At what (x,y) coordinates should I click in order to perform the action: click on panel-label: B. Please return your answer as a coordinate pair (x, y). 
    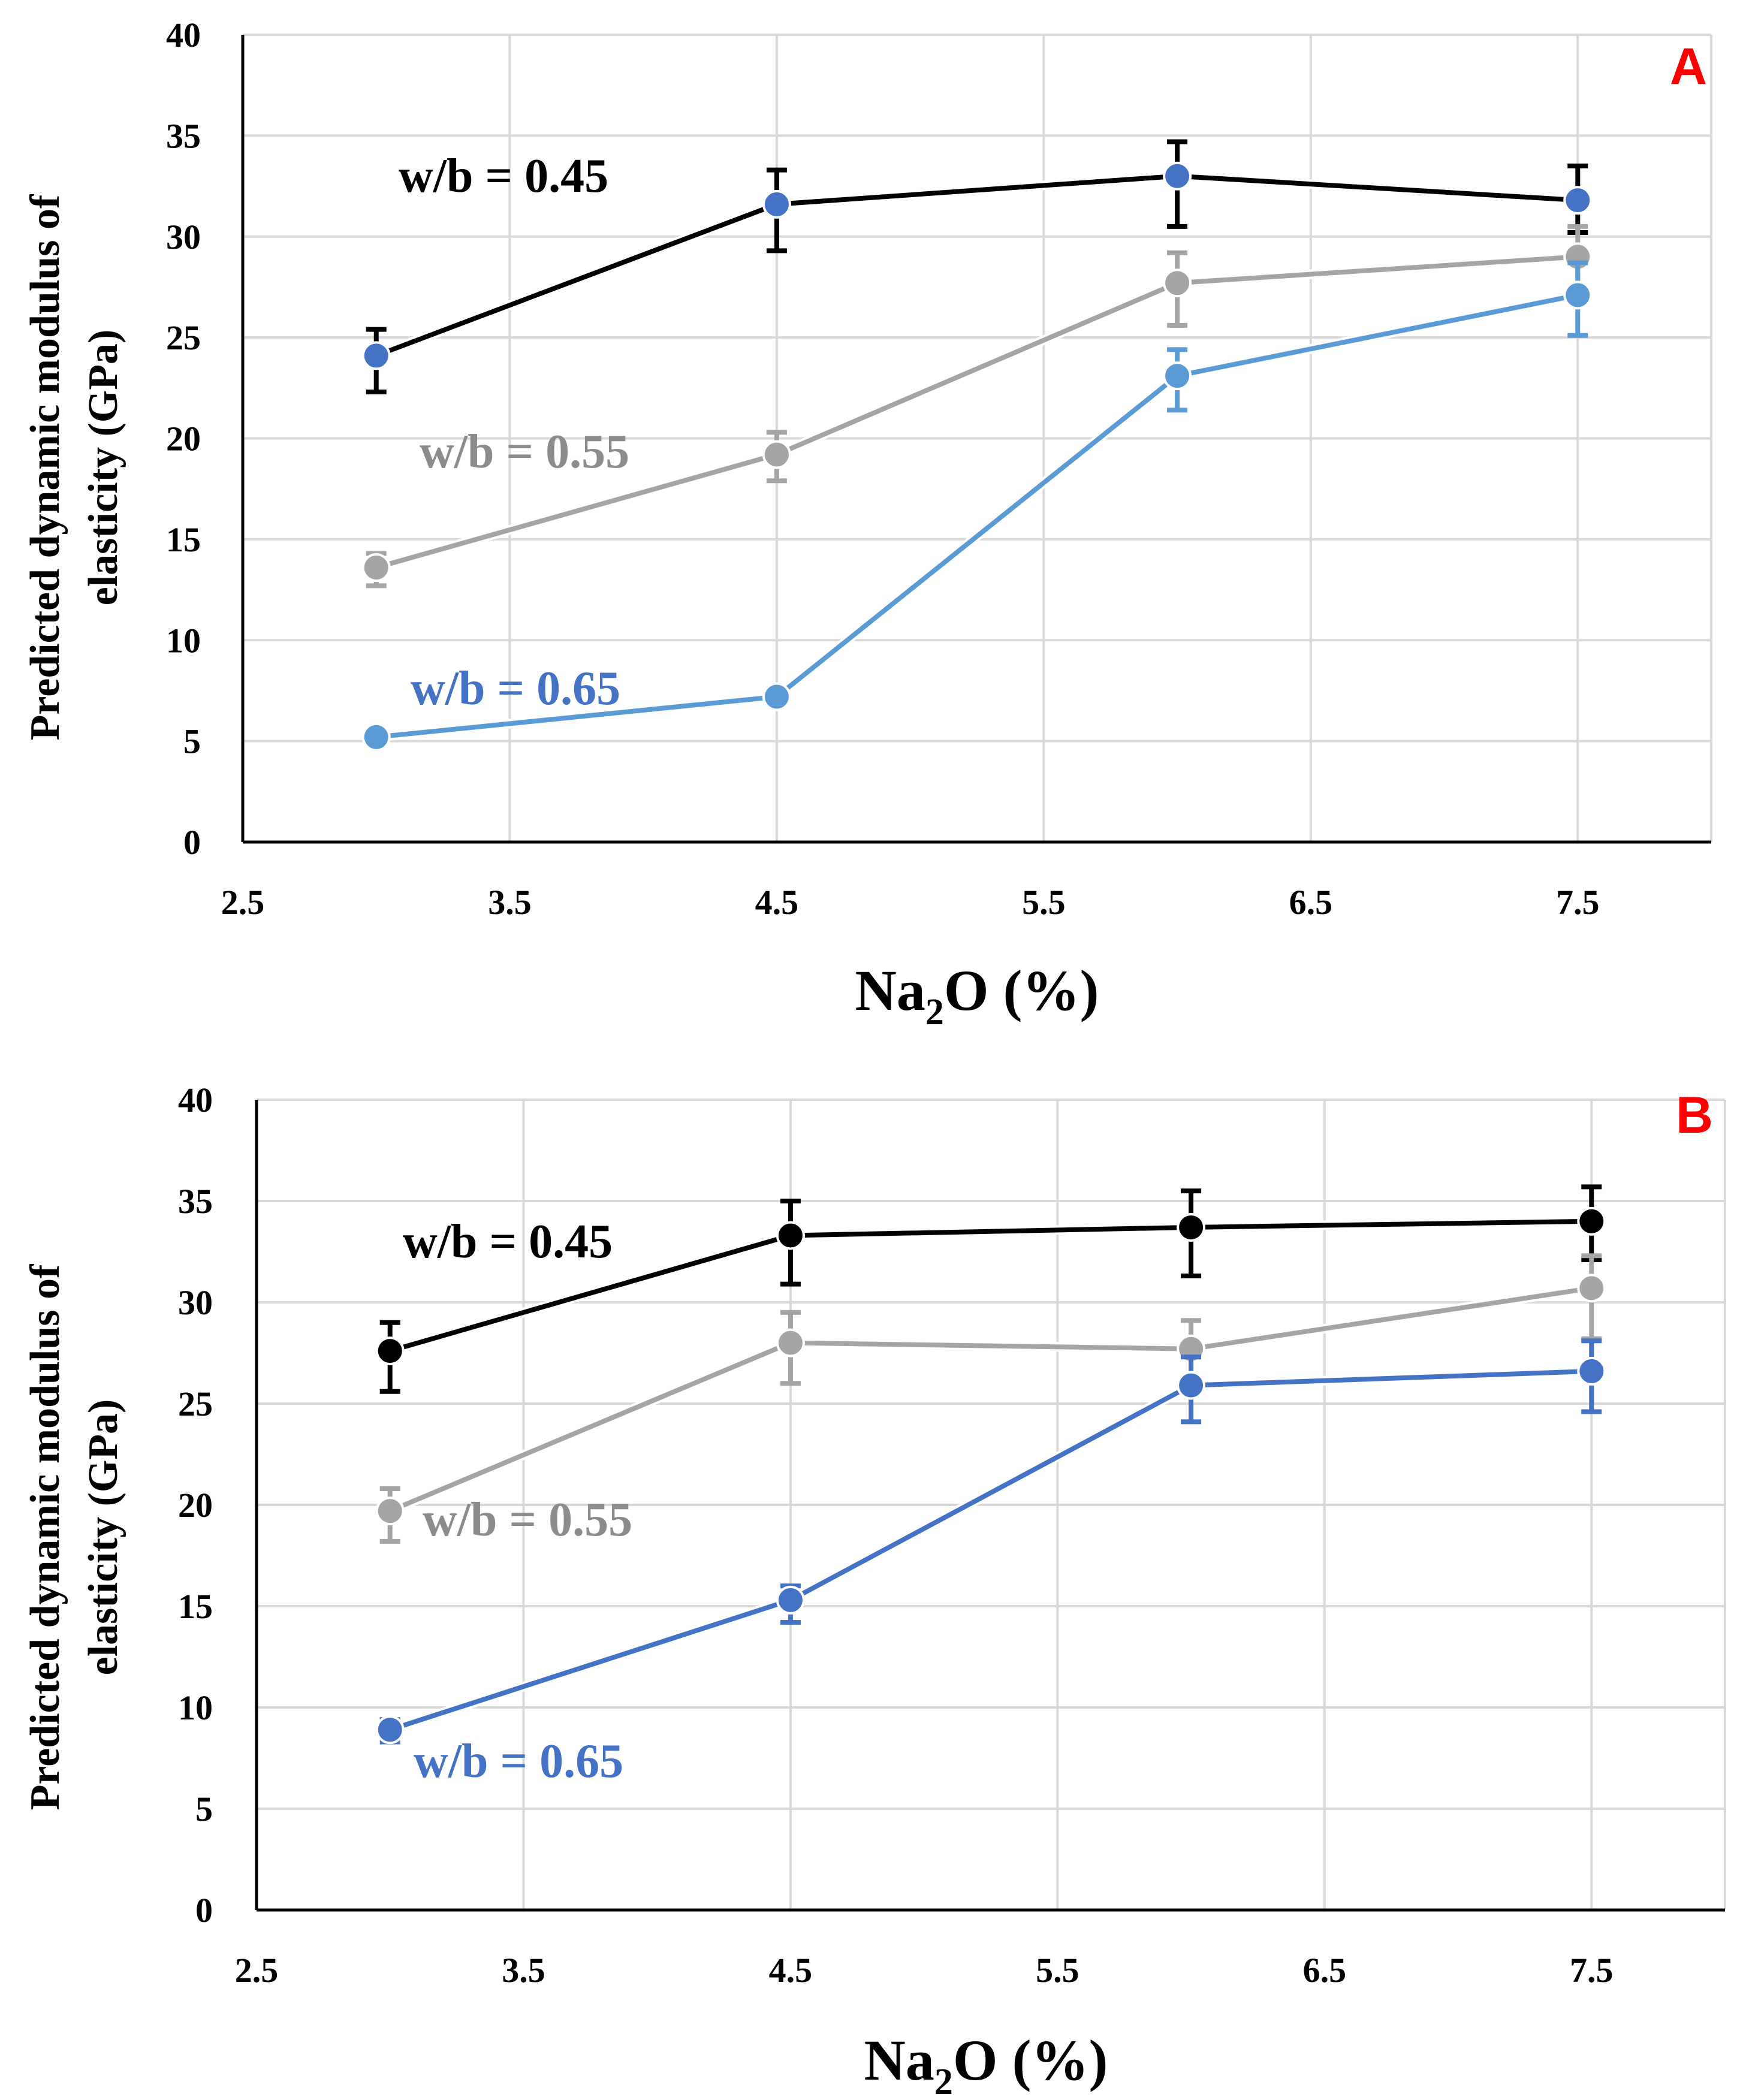
    Looking at the image, I should click on (1695, 1115).